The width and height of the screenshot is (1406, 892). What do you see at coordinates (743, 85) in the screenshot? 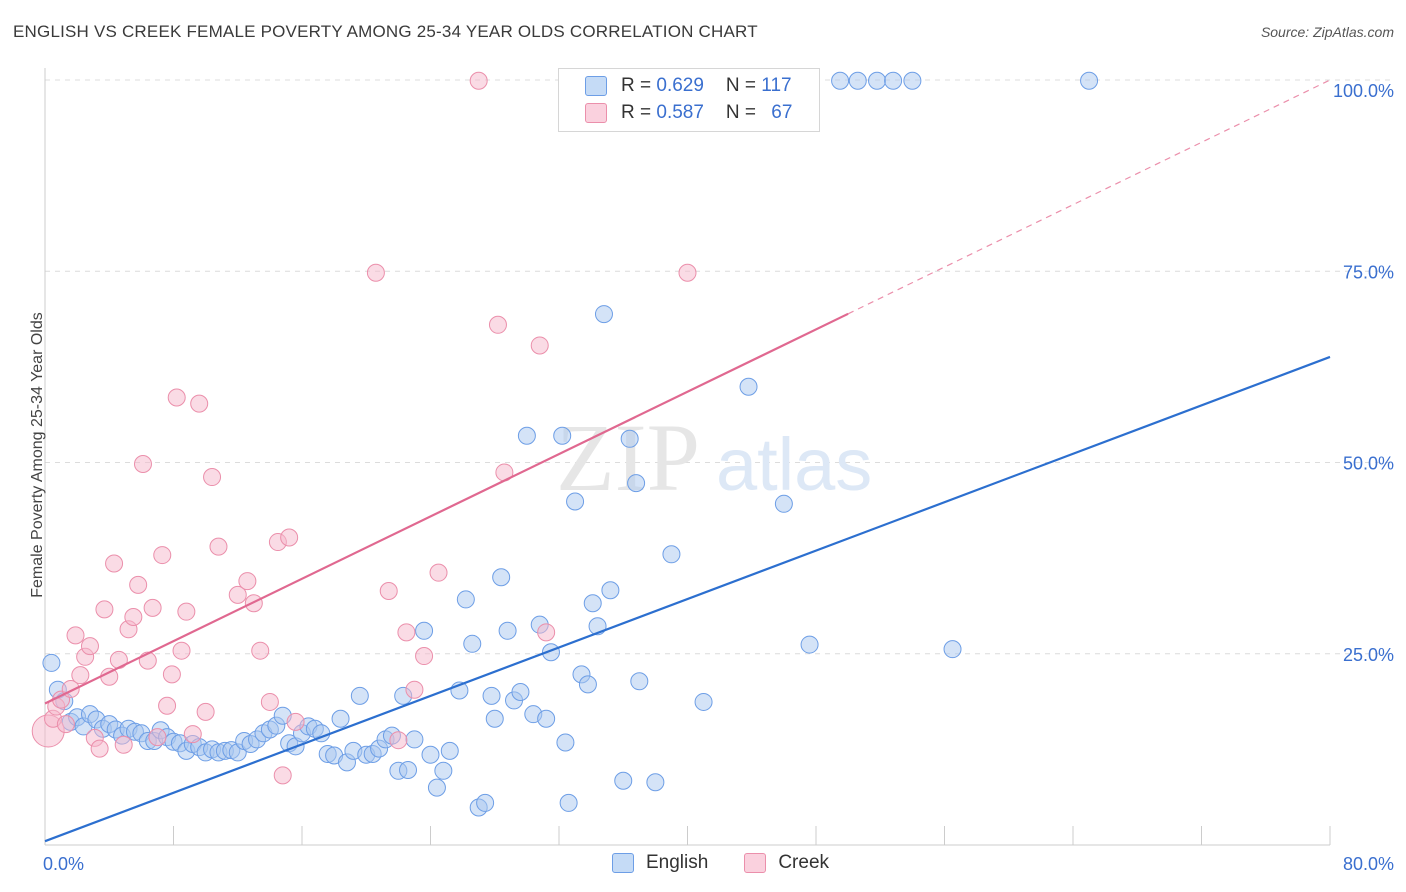
I see `legend-n-label: N =` at bounding box center [743, 85].